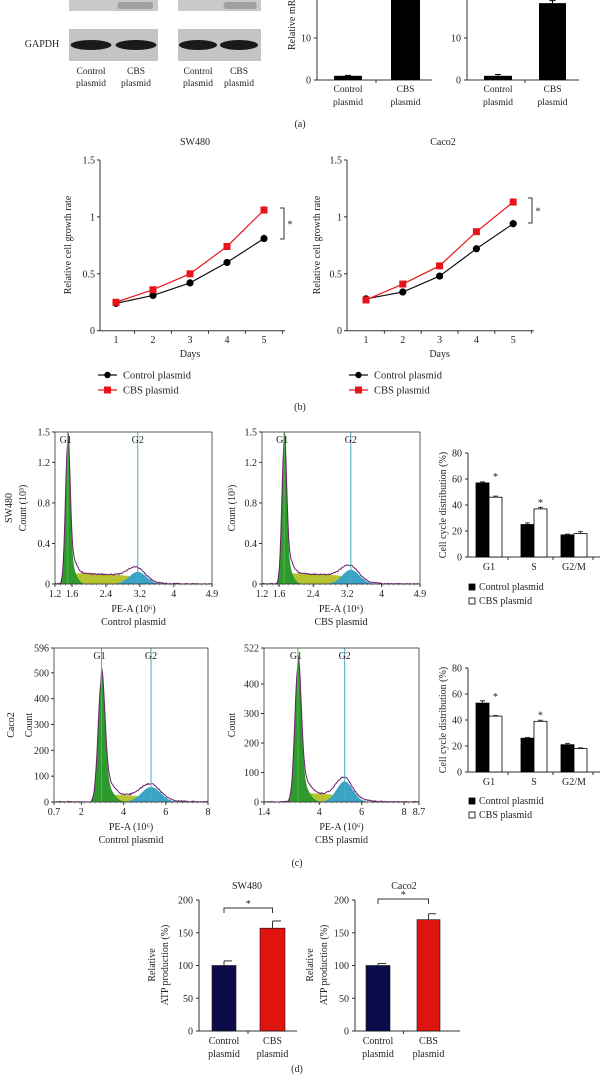  I want to click on y-axis-label: Cell cycle distribution (%), so click(443, 505).